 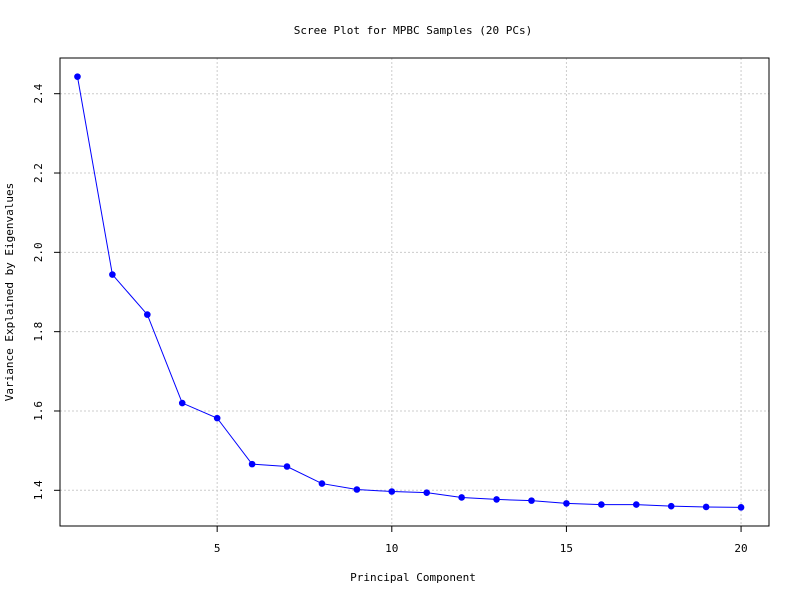 I want to click on x-tick-label: 10, so click(x=391, y=548).